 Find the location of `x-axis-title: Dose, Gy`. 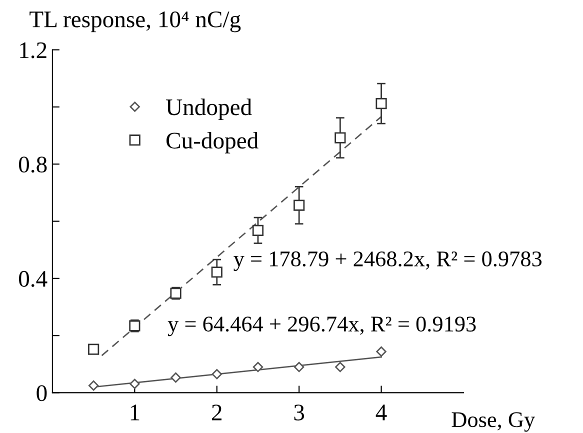

x-axis-title: Dose, Gy is located at coordinates (494, 422).